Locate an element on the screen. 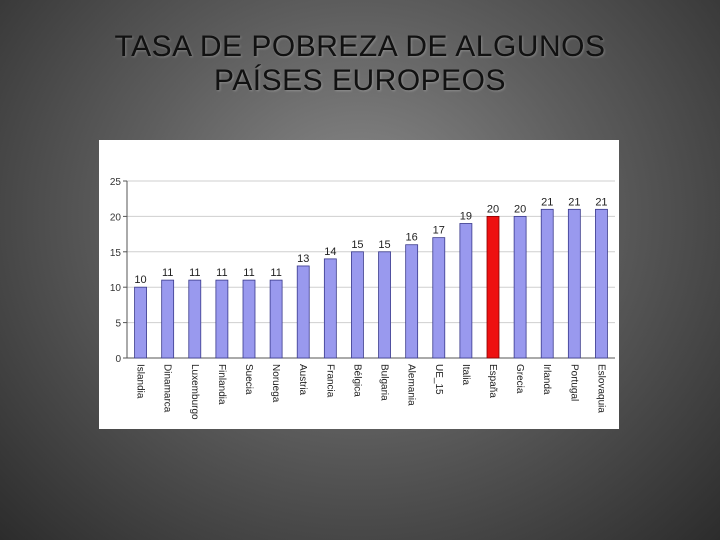 The image size is (720, 540). value-label-16: 21 is located at coordinates (574, 202).